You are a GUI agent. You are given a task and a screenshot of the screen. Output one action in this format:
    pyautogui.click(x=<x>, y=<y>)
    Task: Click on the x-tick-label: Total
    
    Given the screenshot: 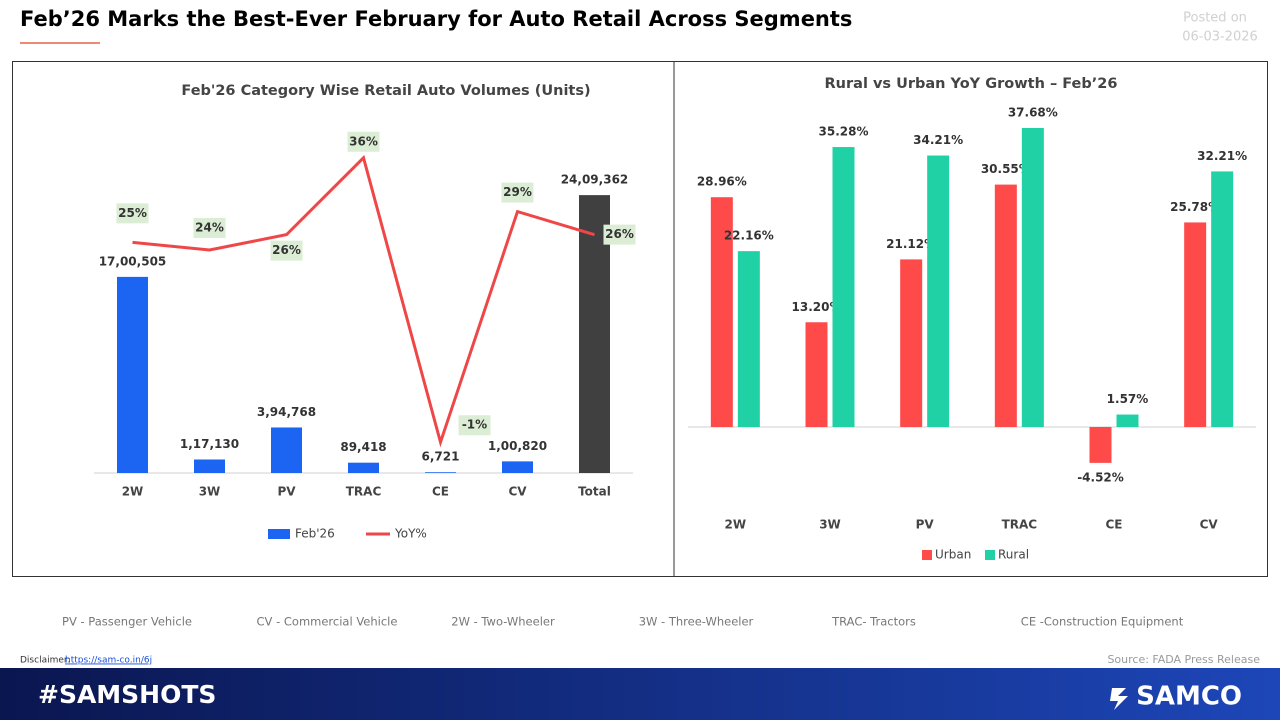 What is the action you would take?
    pyautogui.click(x=594, y=492)
    